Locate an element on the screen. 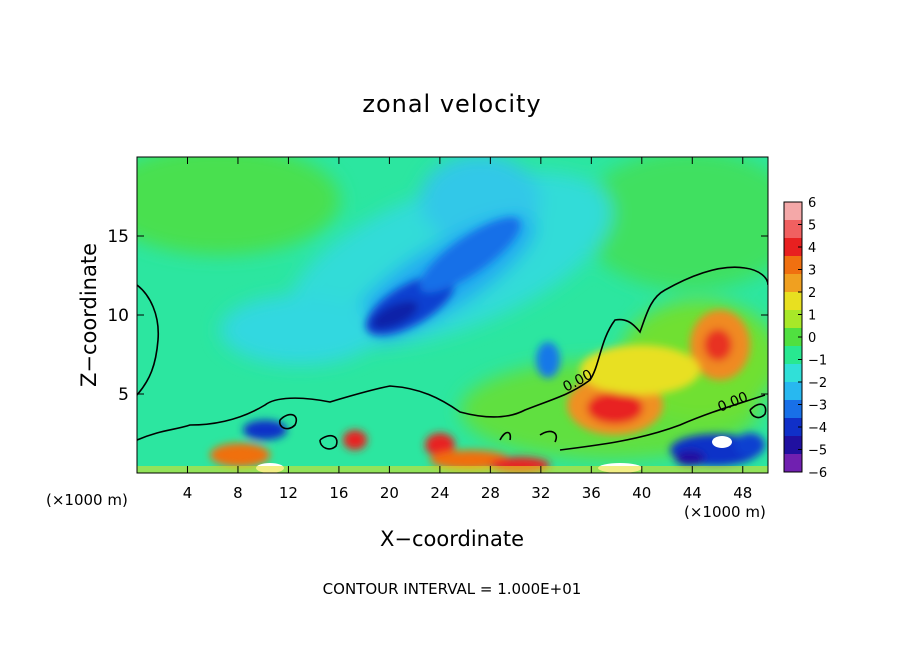  red-cell-b is located at coordinates (440, 445).